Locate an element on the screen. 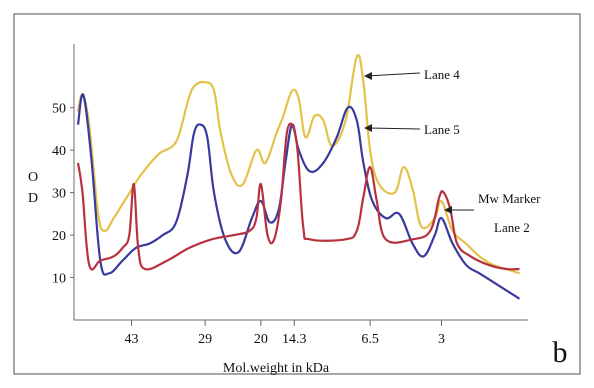 Image resolution: width=594 pixels, height=388 pixels. marker-label-line2: Lane 2 is located at coordinates (512, 227).